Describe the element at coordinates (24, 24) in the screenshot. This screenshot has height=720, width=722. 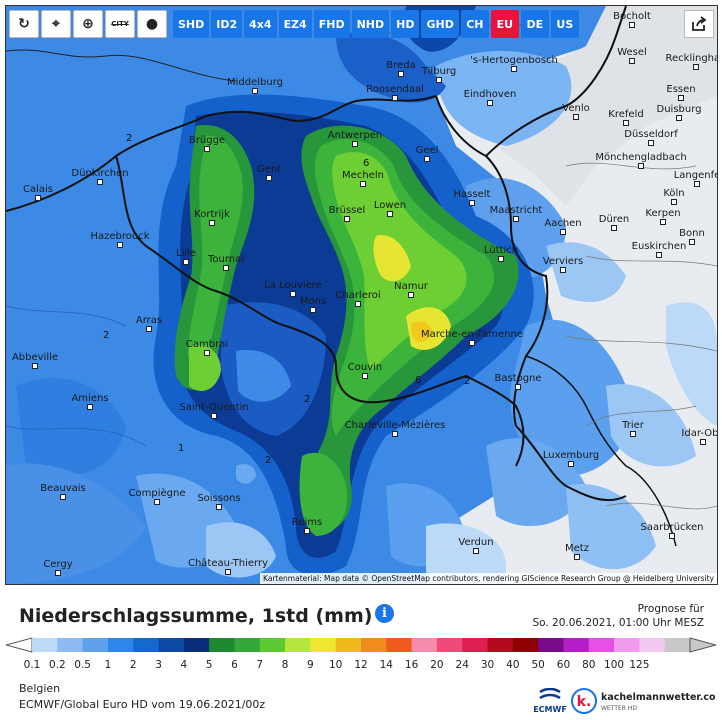
I see `refresh-button: ↻` at that location.